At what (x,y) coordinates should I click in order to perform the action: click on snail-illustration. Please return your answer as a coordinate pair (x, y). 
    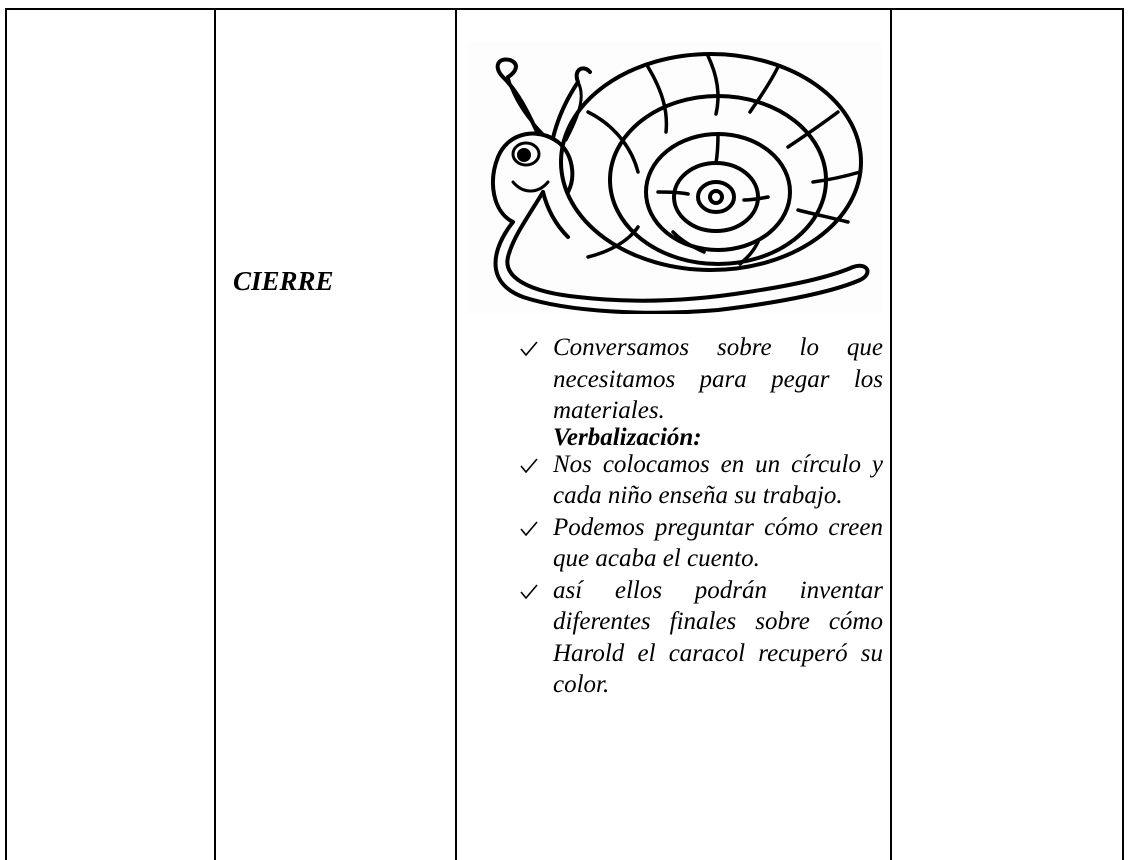
    Looking at the image, I should click on (675, 178).